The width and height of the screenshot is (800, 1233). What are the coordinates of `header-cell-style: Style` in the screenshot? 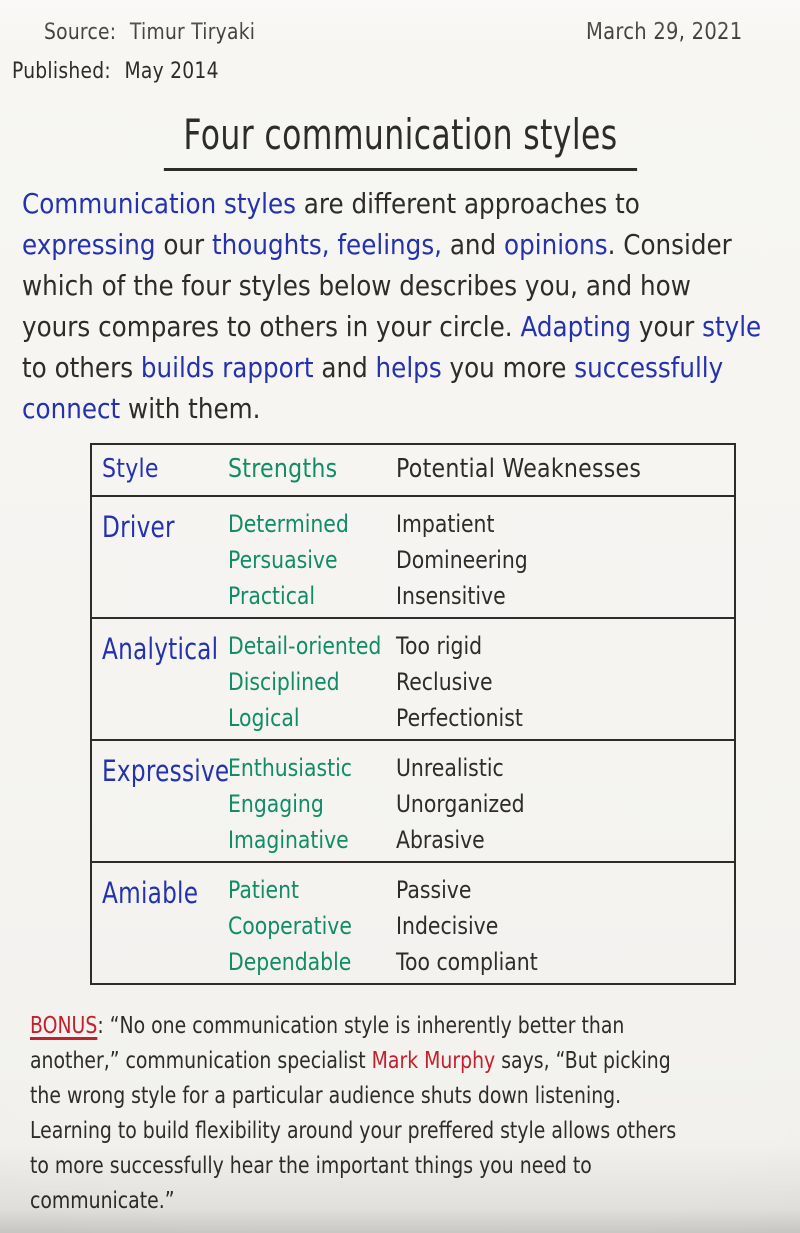 It's located at (154, 470).